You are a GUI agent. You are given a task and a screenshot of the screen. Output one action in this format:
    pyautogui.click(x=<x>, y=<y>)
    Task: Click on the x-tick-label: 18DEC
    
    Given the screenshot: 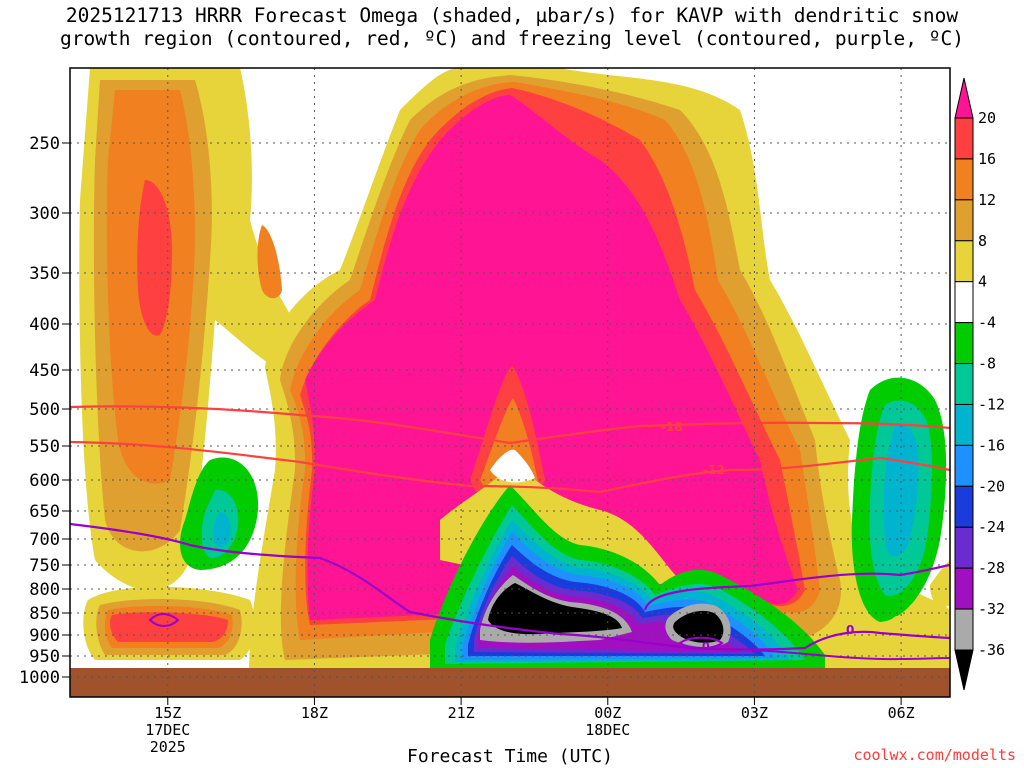 What is the action you would take?
    pyautogui.click(x=607, y=730)
    